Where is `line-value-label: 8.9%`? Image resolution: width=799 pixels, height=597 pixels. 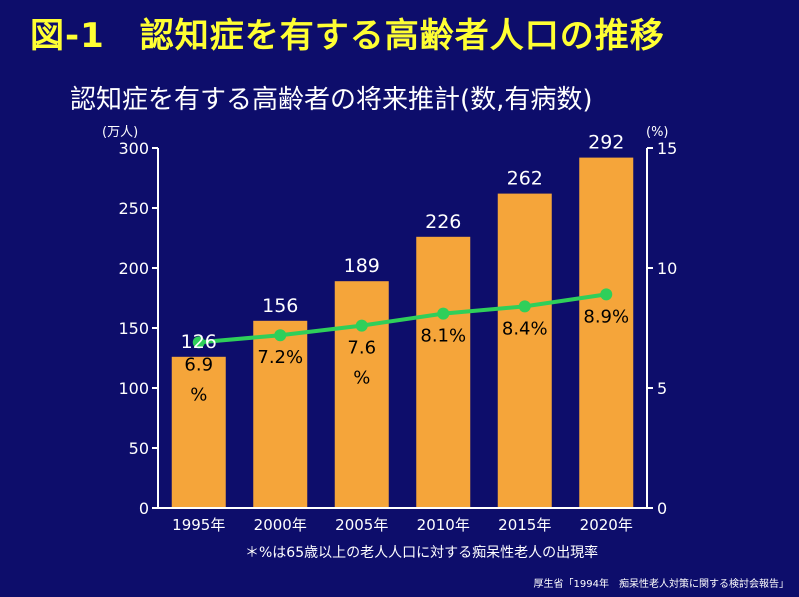 line-value-label: 8.9% is located at coordinates (606, 316).